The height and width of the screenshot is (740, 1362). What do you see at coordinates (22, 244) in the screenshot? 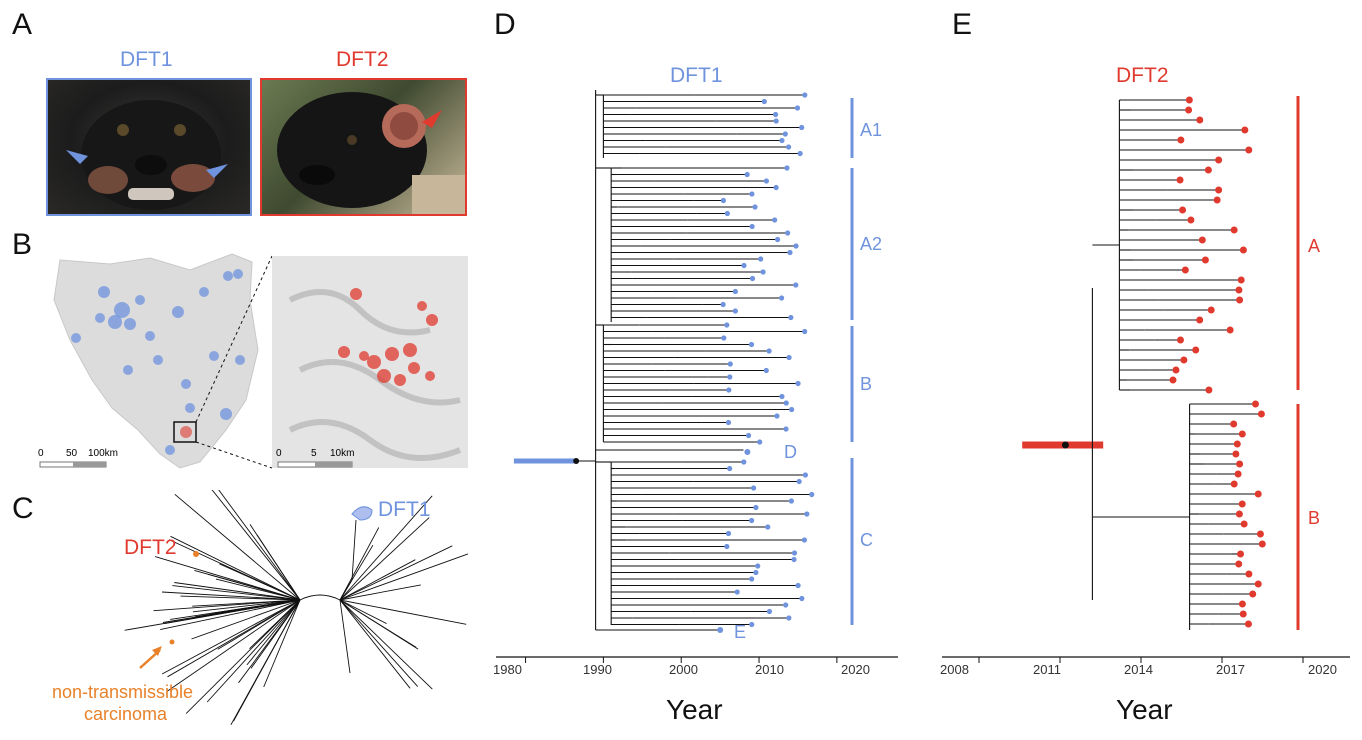
I see `panel-b-letter: B` at bounding box center [22, 244].